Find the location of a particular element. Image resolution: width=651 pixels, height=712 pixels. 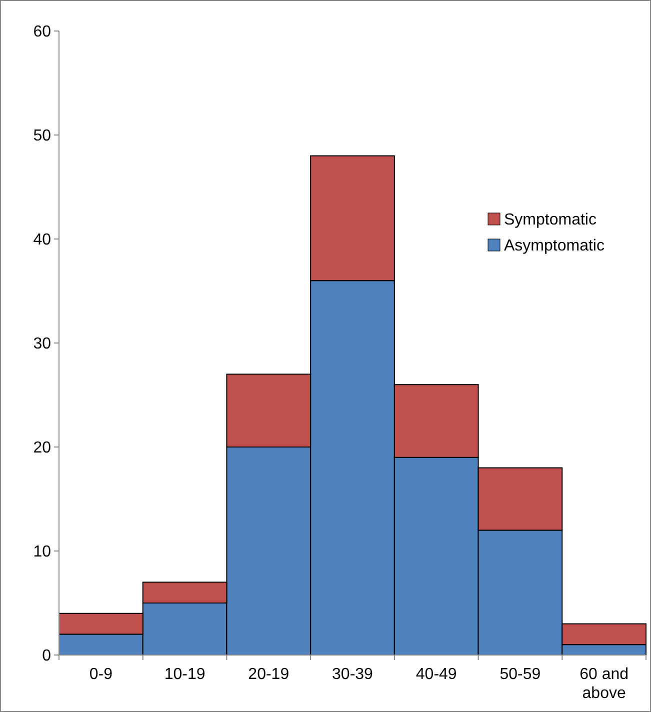

legend-label: Asymptomatic is located at coordinates (554, 246).